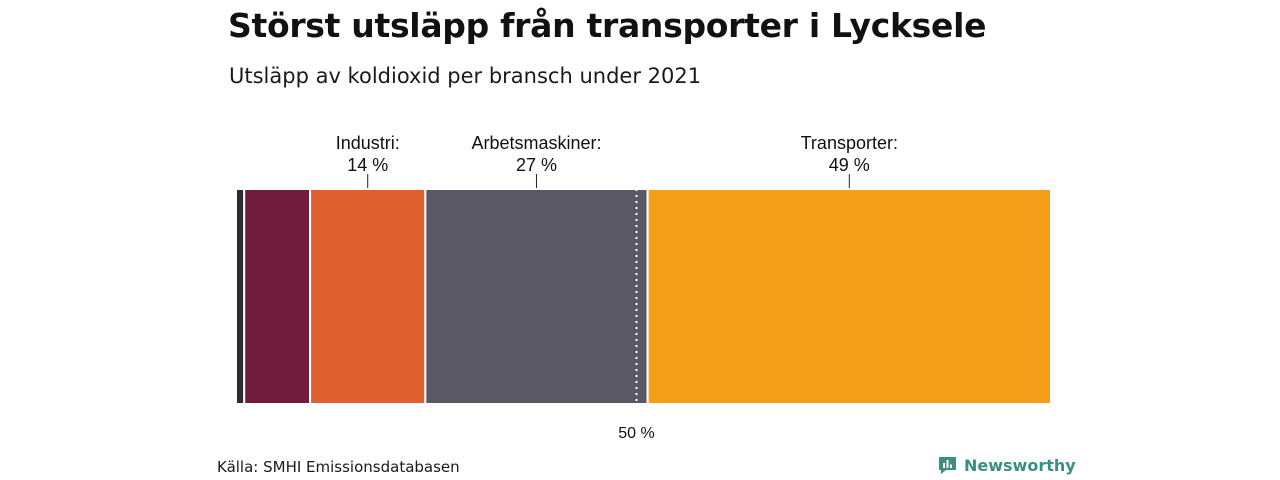 Image resolution: width=1280 pixels, height=480 pixels. I want to click on segment-label-industri: Industri:, so click(368, 143).